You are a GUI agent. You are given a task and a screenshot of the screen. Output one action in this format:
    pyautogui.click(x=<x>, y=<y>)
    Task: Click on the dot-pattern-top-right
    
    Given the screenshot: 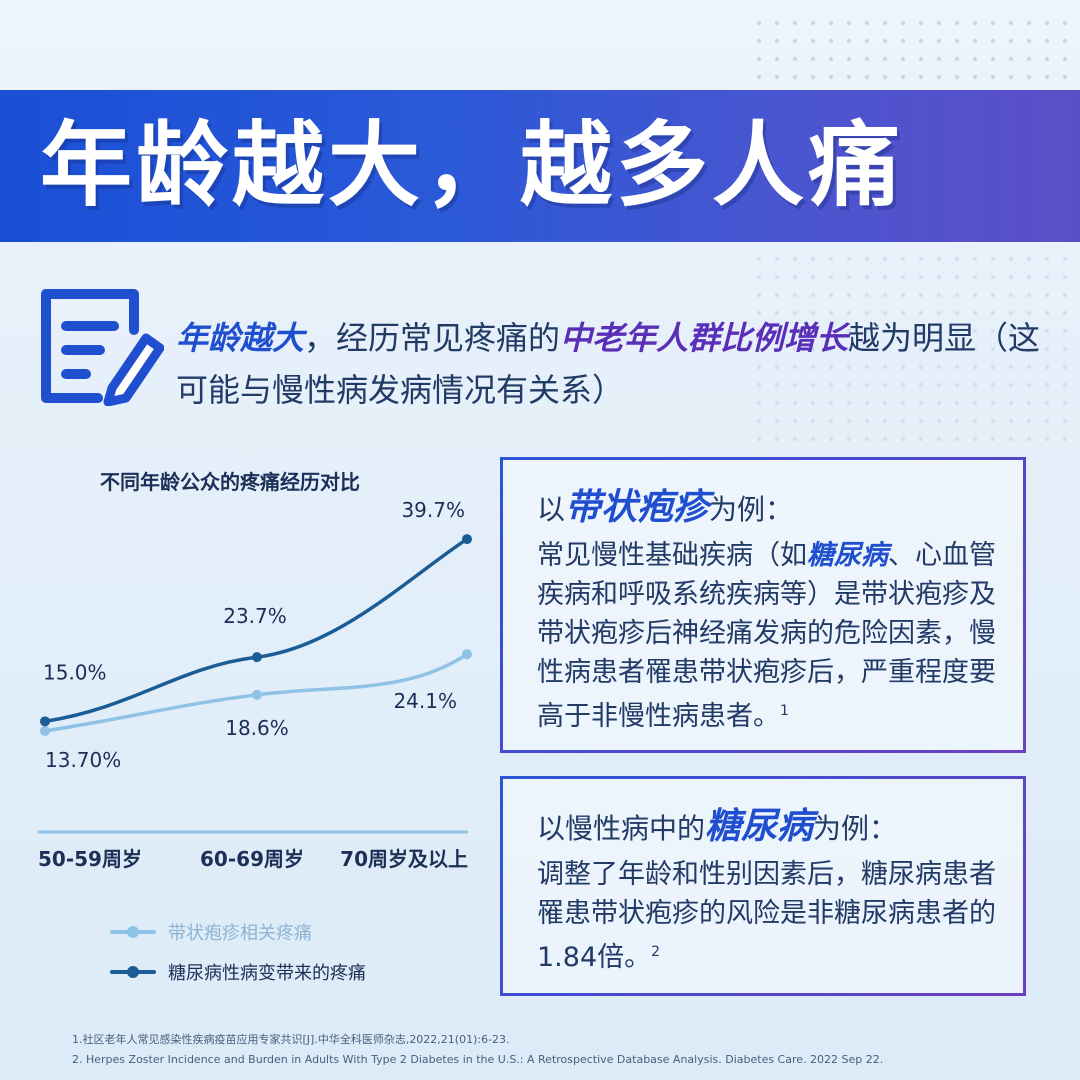 What is the action you would take?
    pyautogui.click(x=915, y=49)
    